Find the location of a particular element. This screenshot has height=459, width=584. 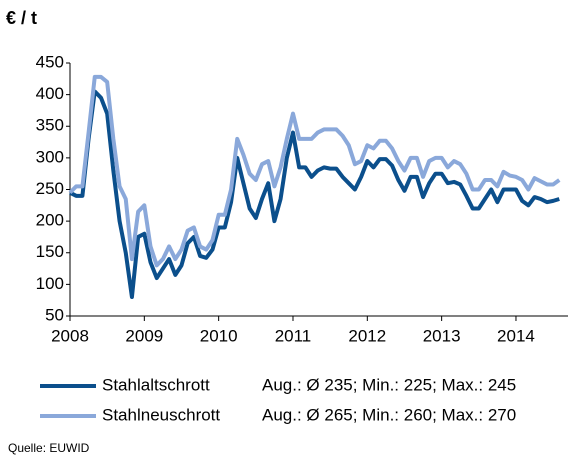

x-tick-label: 2009 is located at coordinates (144, 335).